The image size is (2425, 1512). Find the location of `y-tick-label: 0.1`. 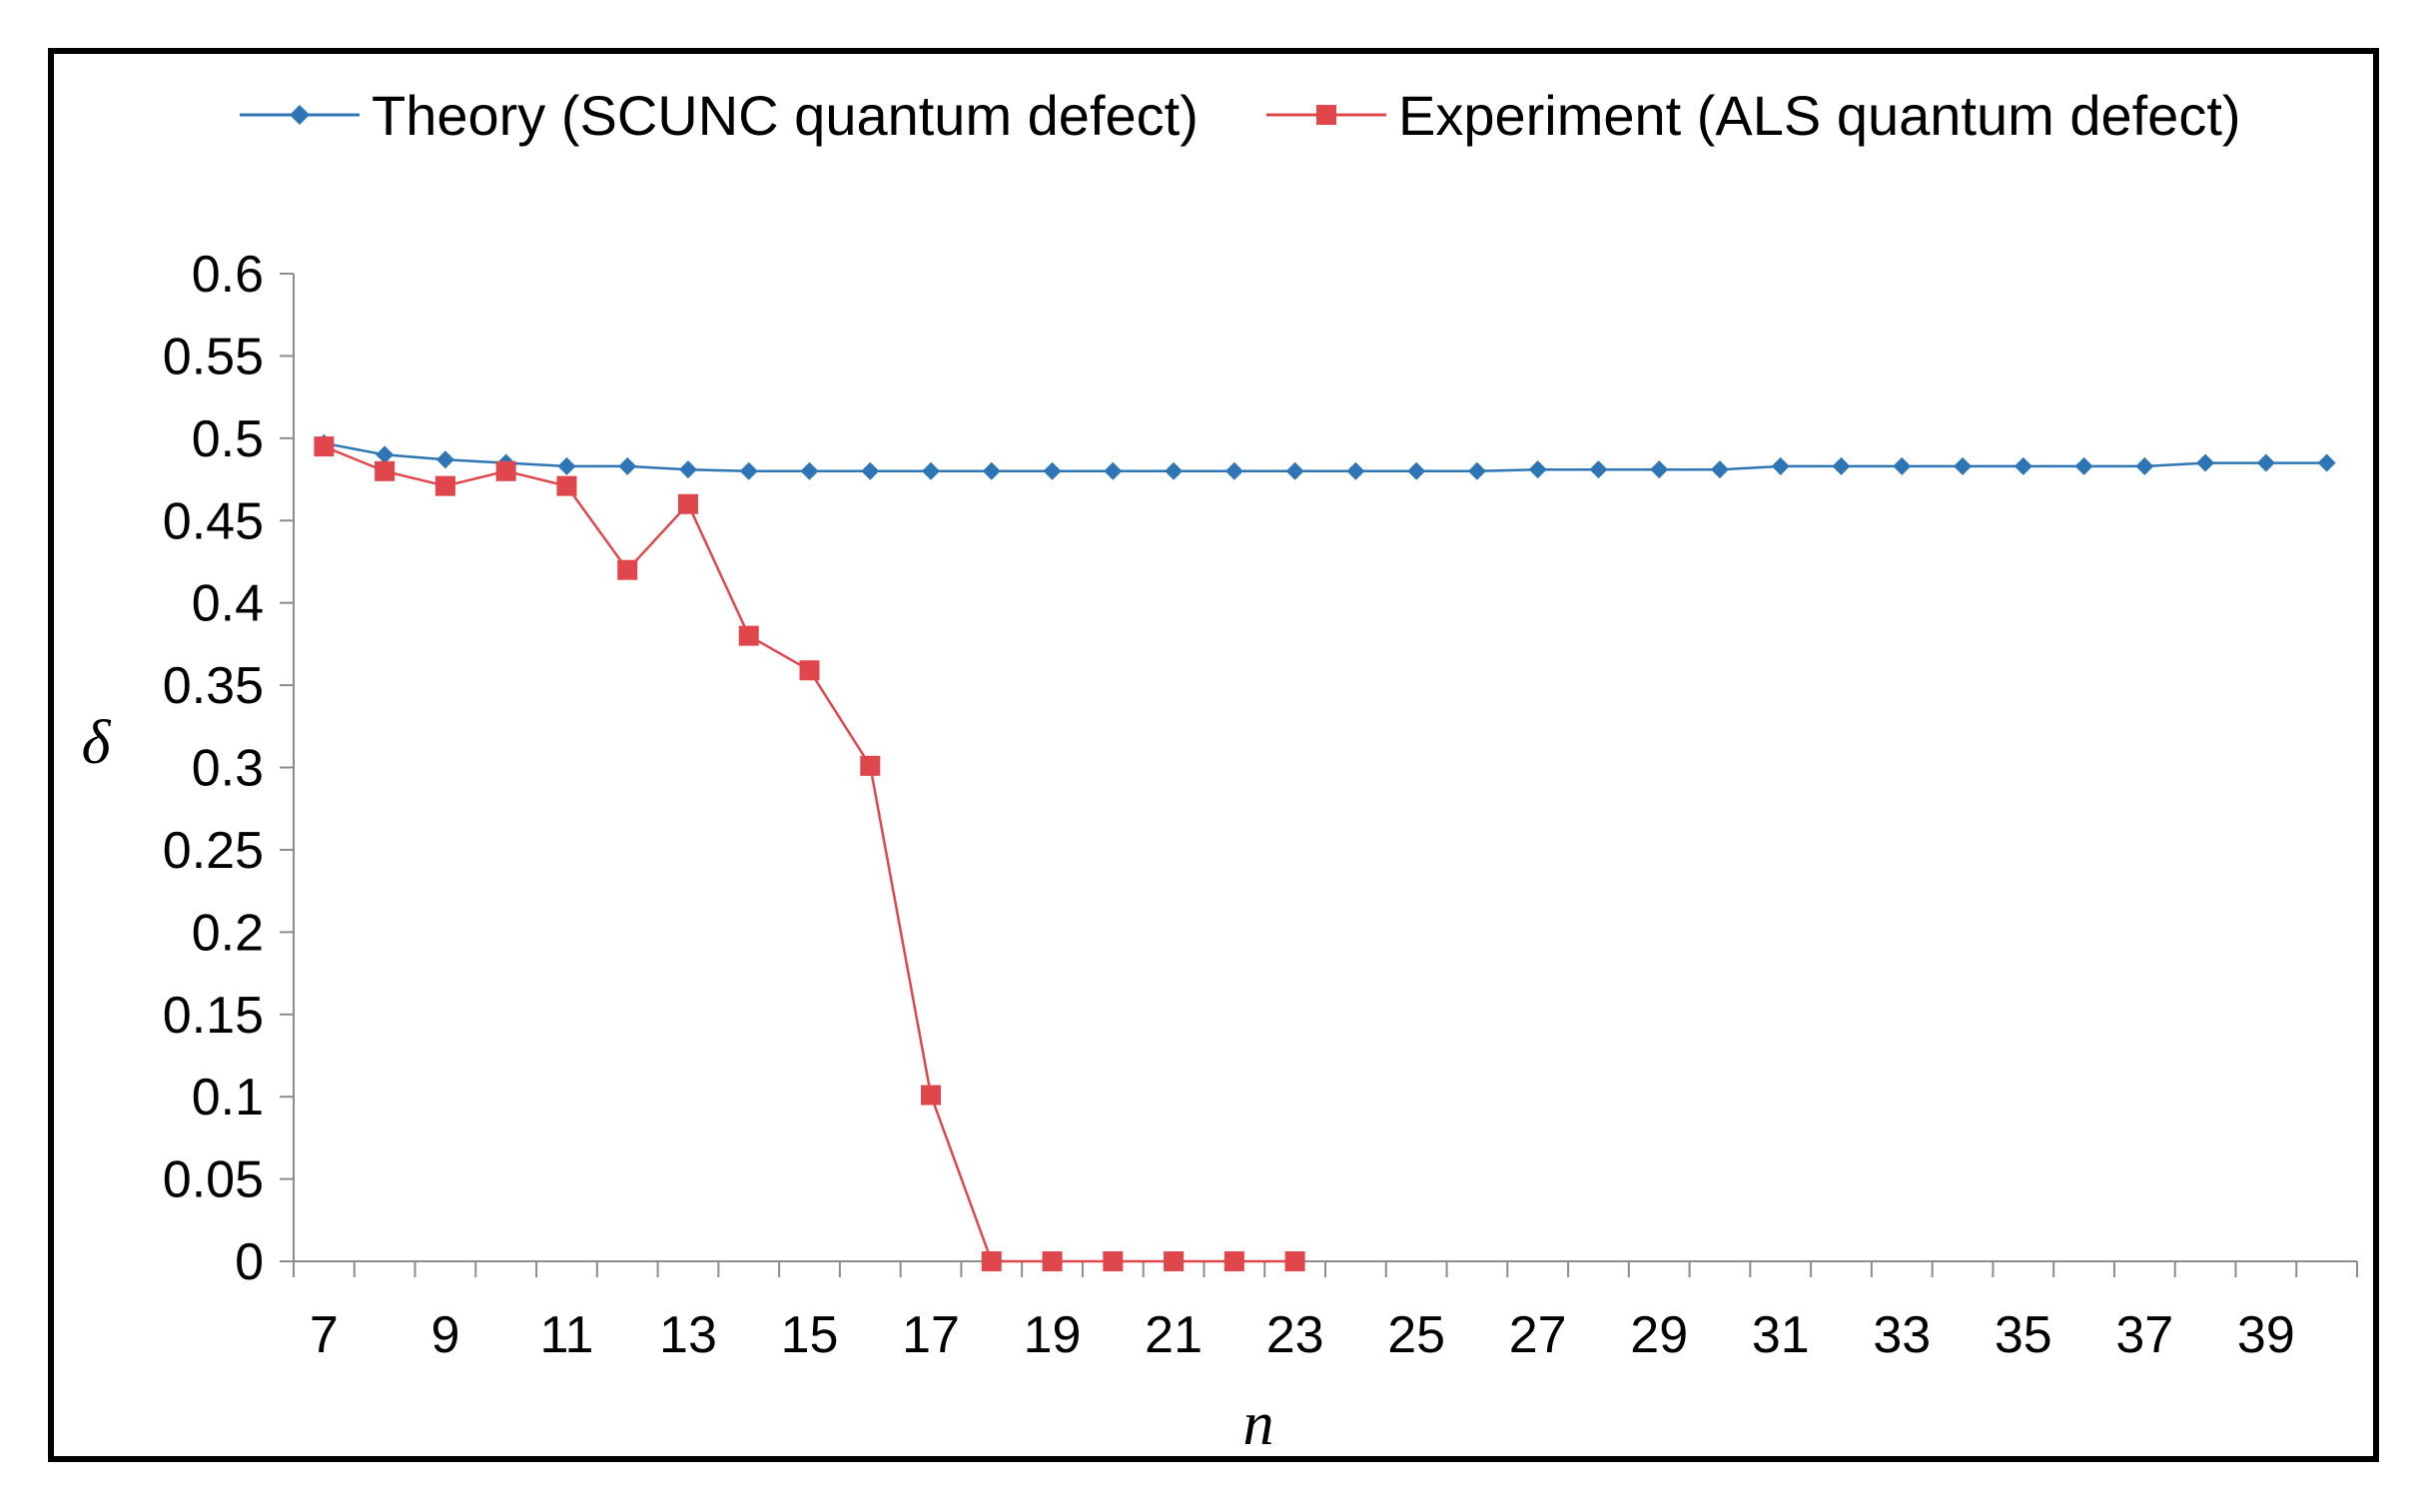

y-tick-label: 0.1 is located at coordinates (228, 1098).